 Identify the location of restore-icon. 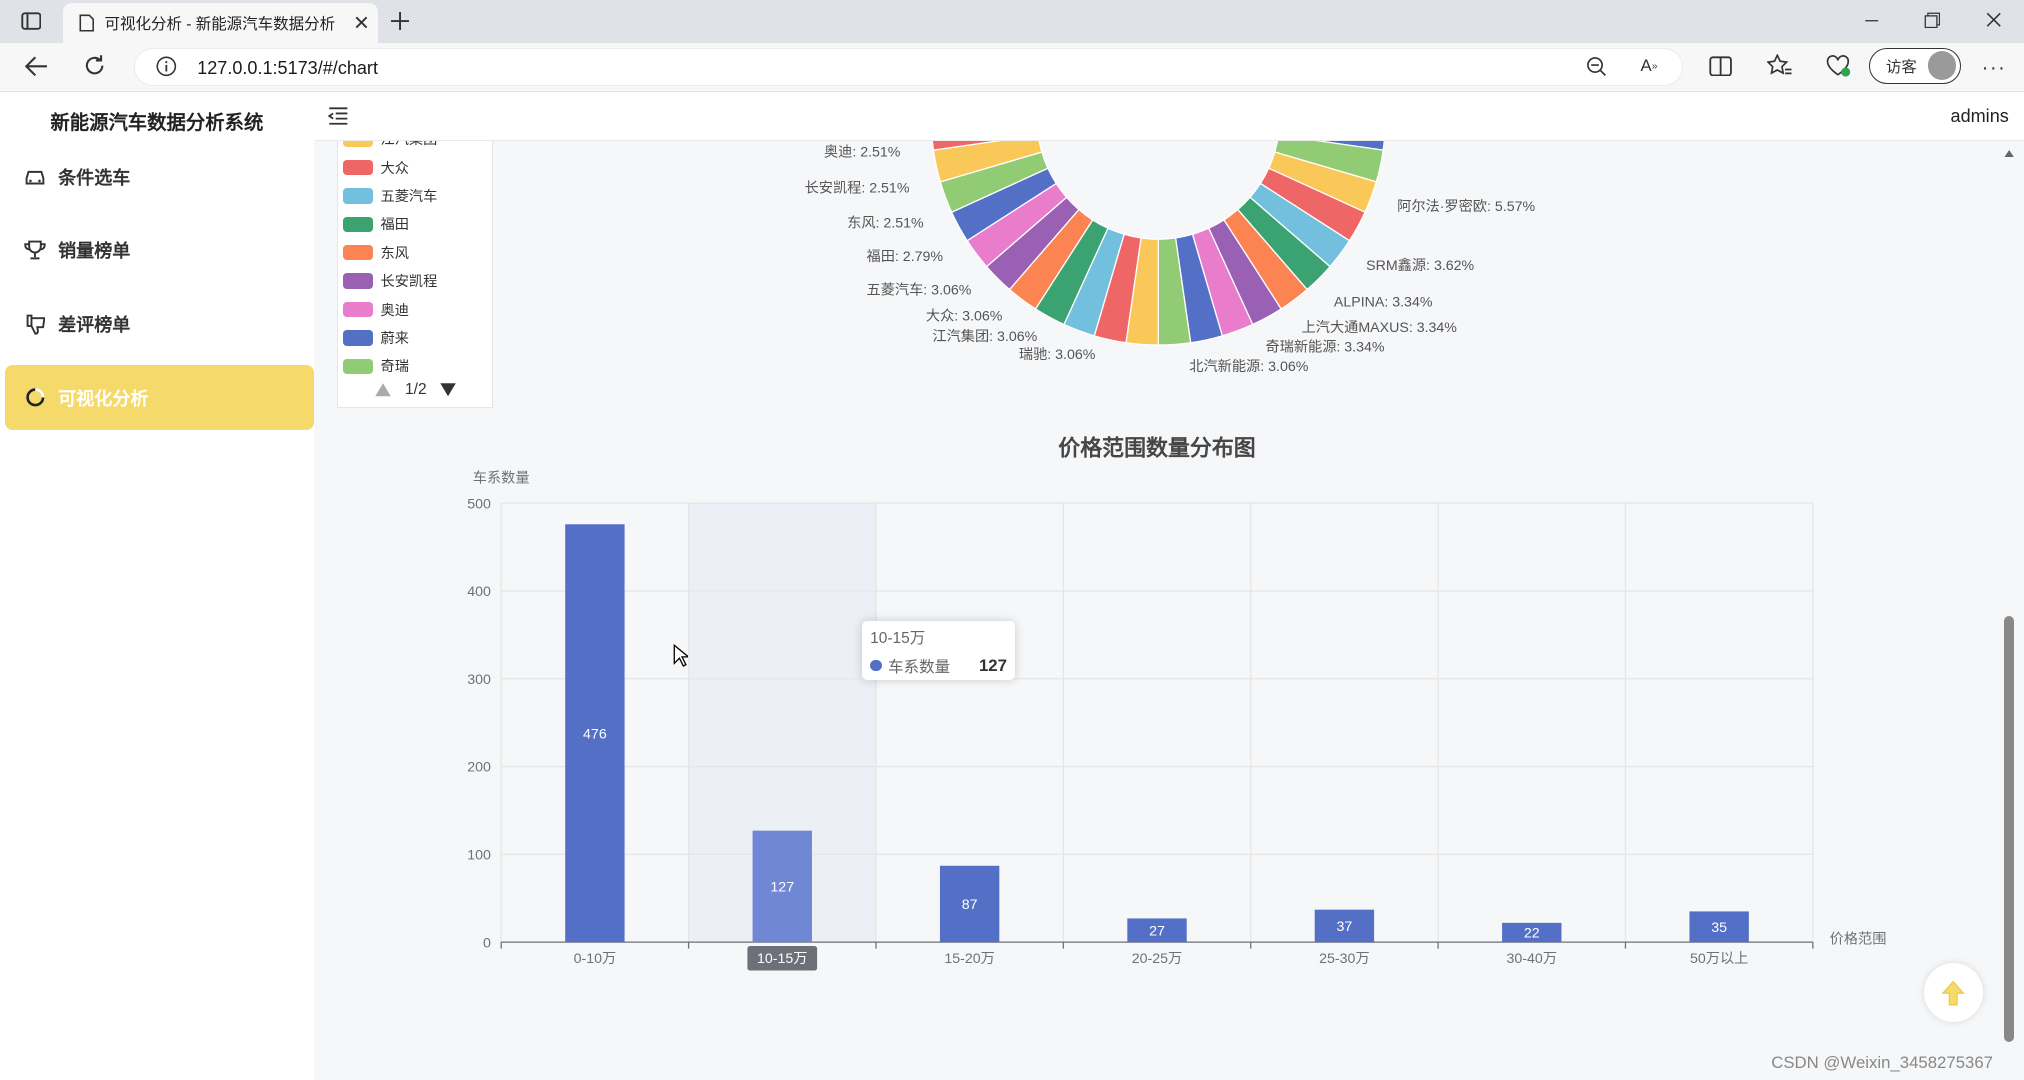
(1932, 20).